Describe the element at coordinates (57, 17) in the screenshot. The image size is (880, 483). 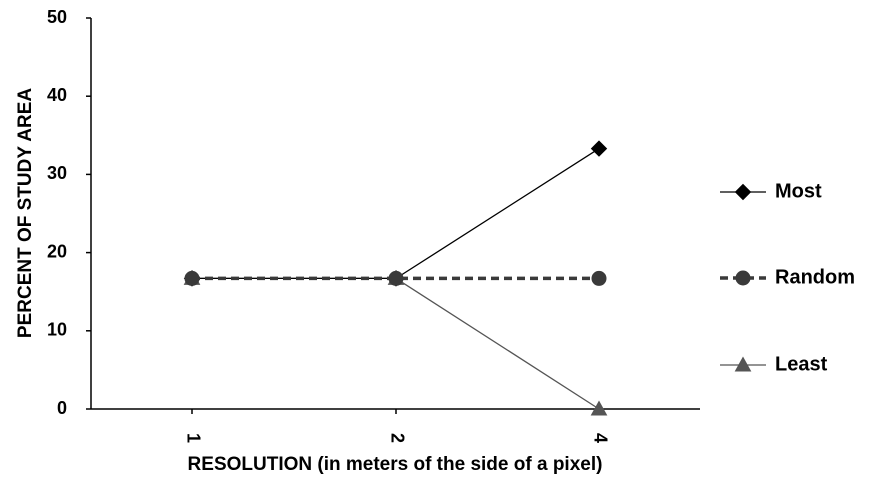
I see `y-tick-label: 50` at that location.